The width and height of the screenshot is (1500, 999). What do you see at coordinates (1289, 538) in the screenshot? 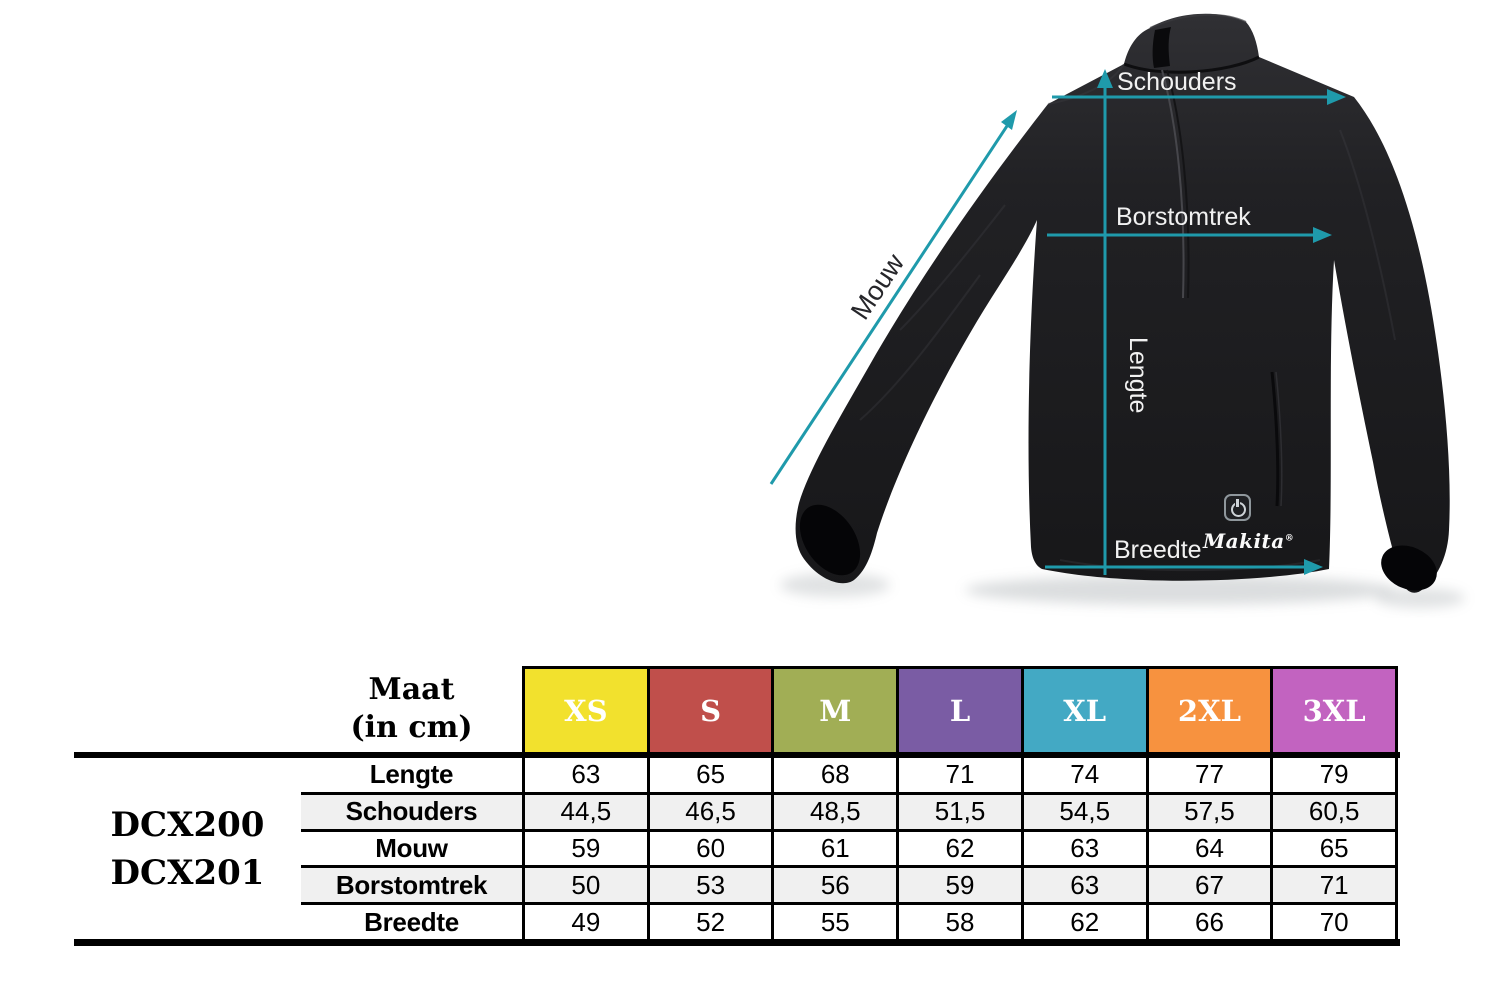
I see `registered-mark: ®` at bounding box center [1289, 538].